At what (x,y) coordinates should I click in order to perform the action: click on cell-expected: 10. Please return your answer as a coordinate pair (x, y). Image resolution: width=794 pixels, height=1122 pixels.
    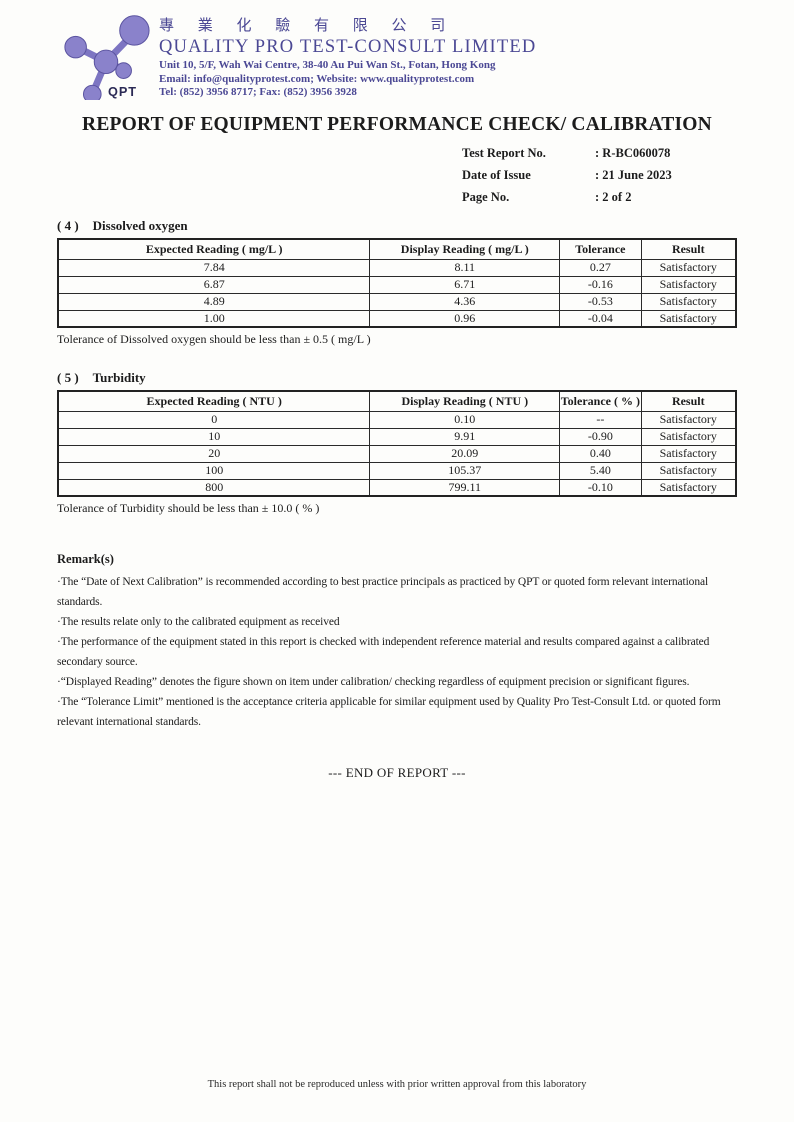
    Looking at the image, I should click on (214, 436).